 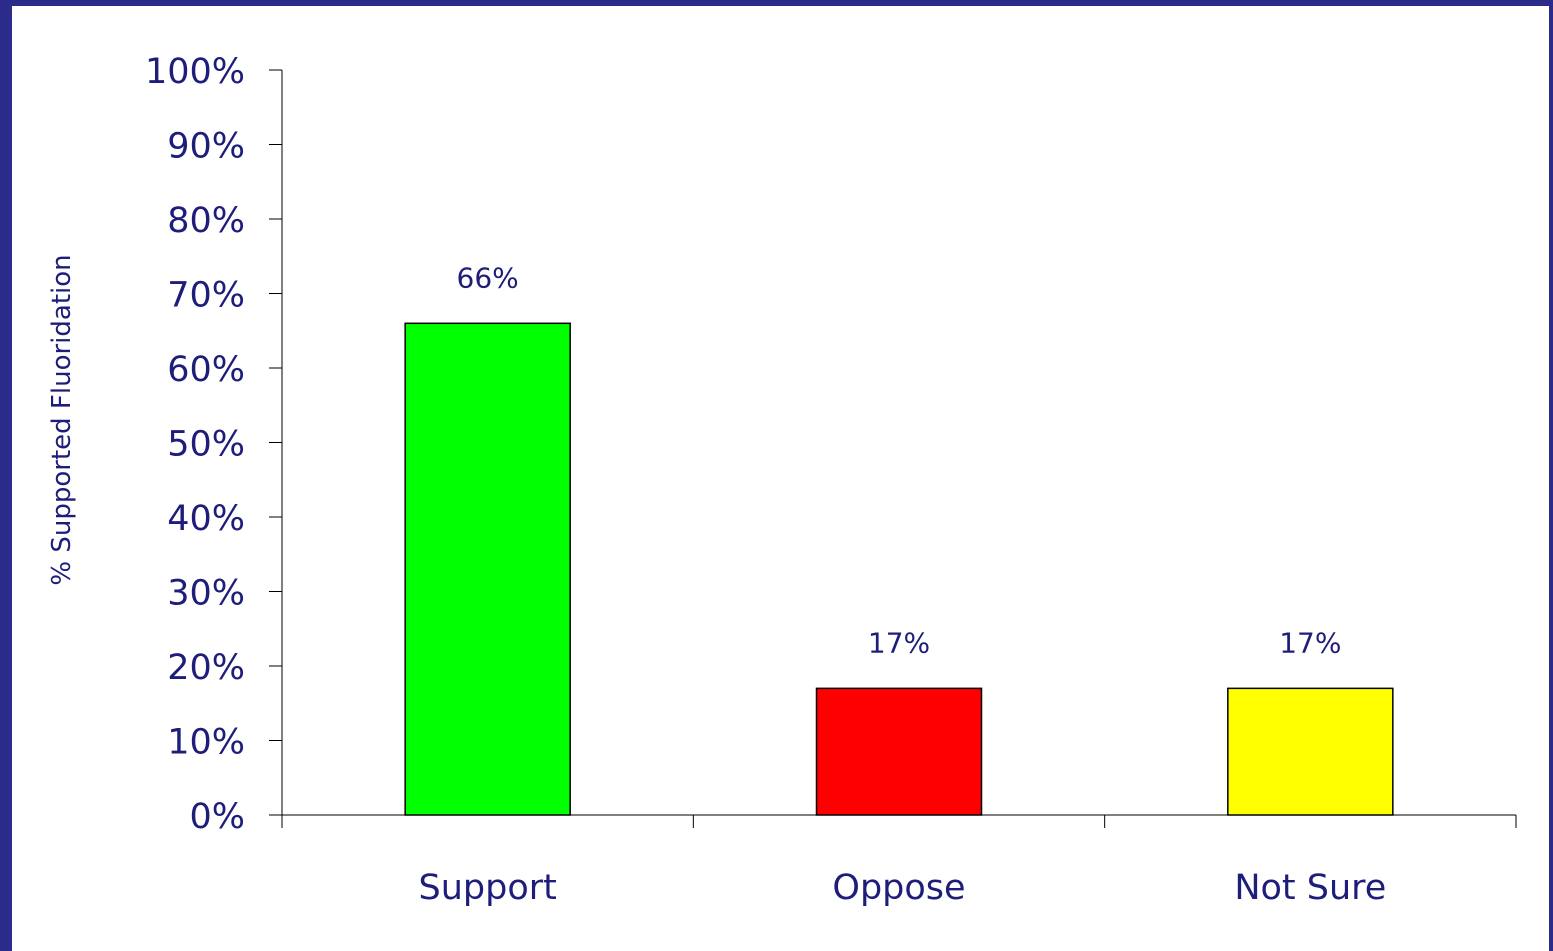 I want to click on bar-not-sure, so click(x=1310, y=751).